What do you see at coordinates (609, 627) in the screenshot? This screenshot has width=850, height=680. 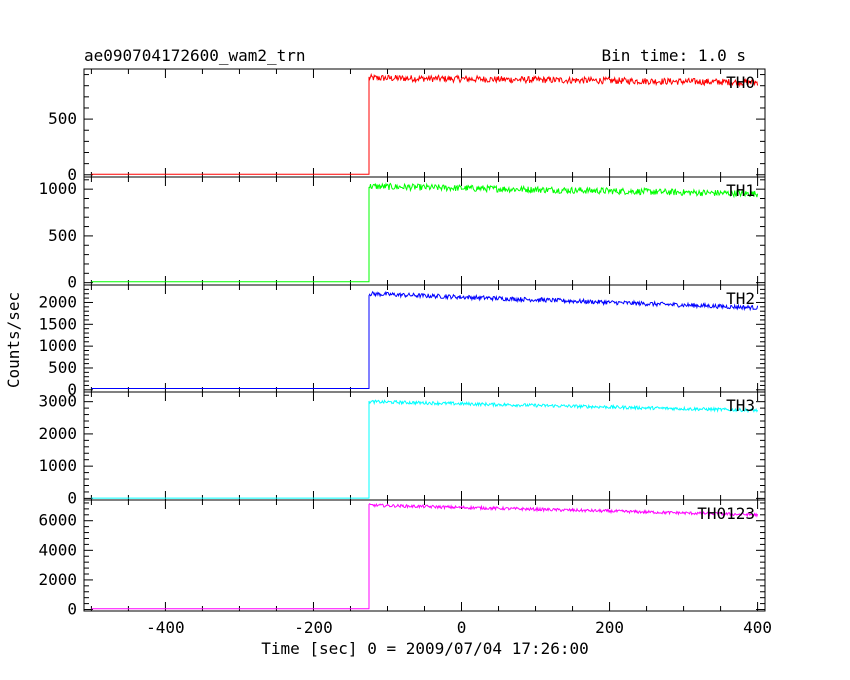 I see `x-tick-label: 200` at bounding box center [609, 627].